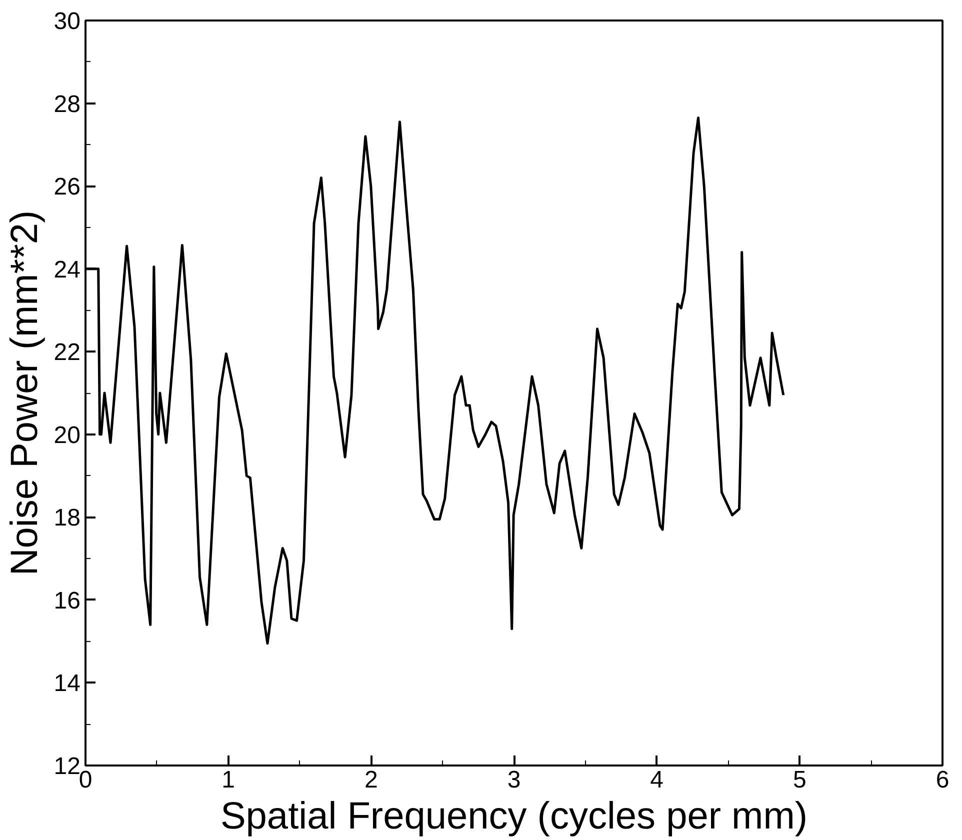  Describe the element at coordinates (67, 104) in the screenshot. I see `y-tick-label: 28` at that location.